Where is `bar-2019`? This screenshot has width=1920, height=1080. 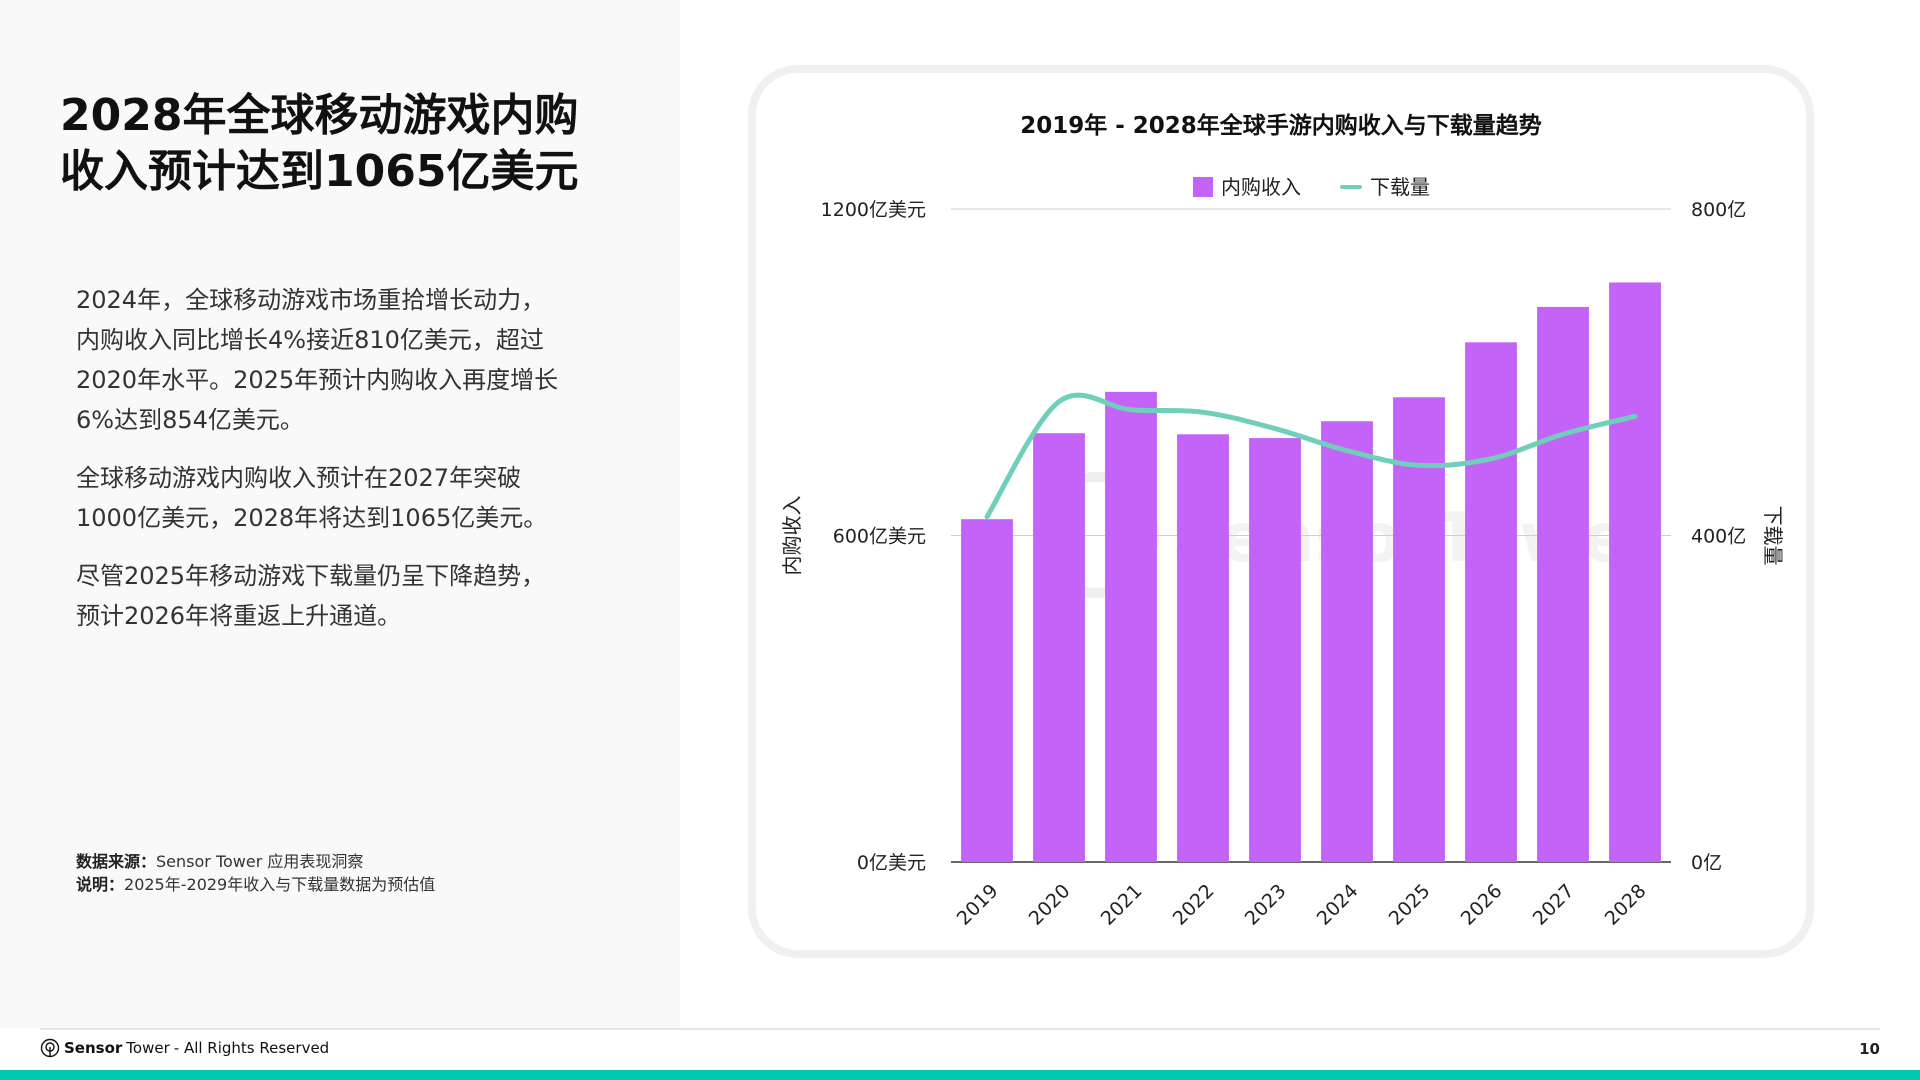
bar-2019 is located at coordinates (987, 690).